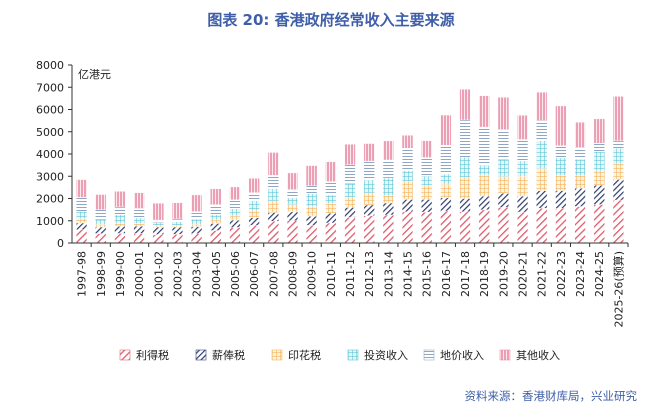  What do you see at coordinates (408, 274) in the screenshot?
I see `x-tick-label: 2014-15` at bounding box center [408, 274].